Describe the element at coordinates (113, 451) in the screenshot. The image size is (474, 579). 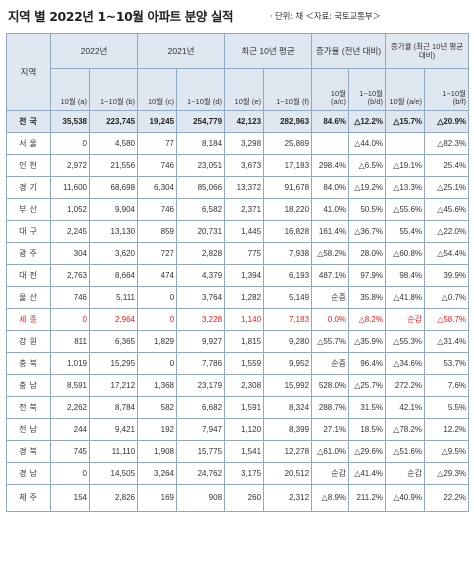
I see `table-cell: 11,110` at that location.